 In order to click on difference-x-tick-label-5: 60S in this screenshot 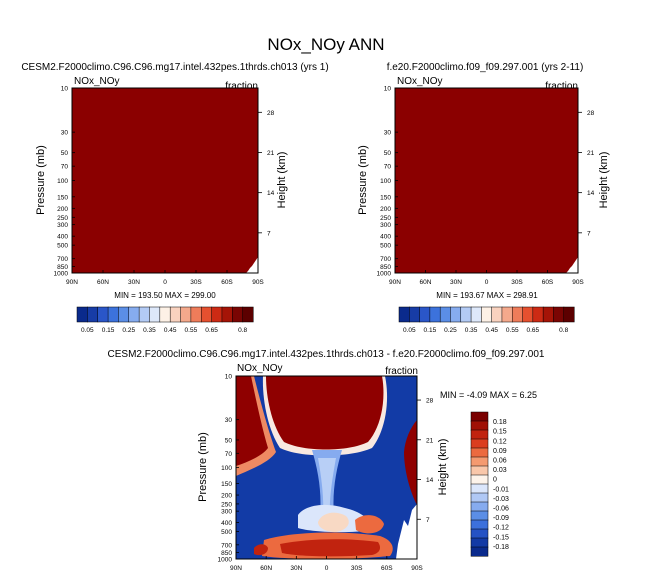, I will do `click(387, 568)`.